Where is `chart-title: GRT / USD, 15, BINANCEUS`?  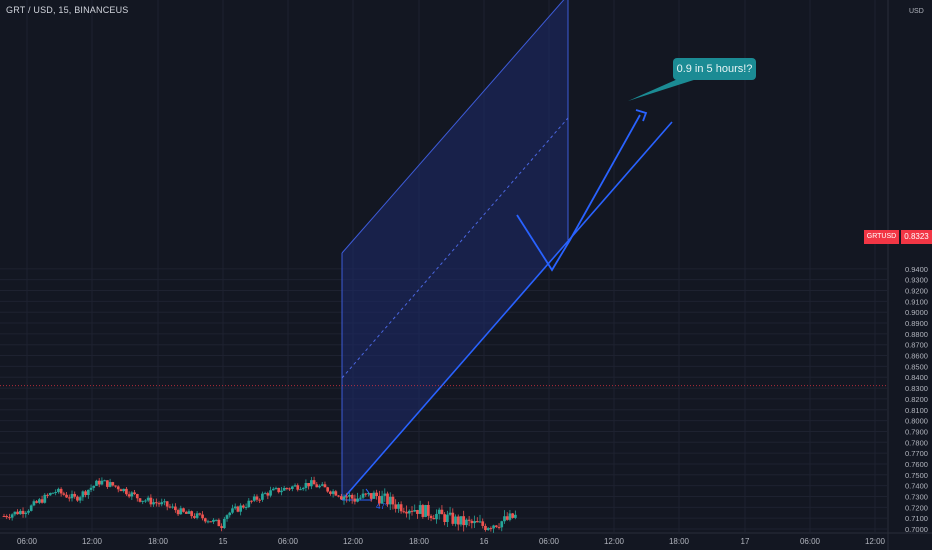
chart-title: GRT / USD, 15, BINANCEUS is located at coordinates (67, 10).